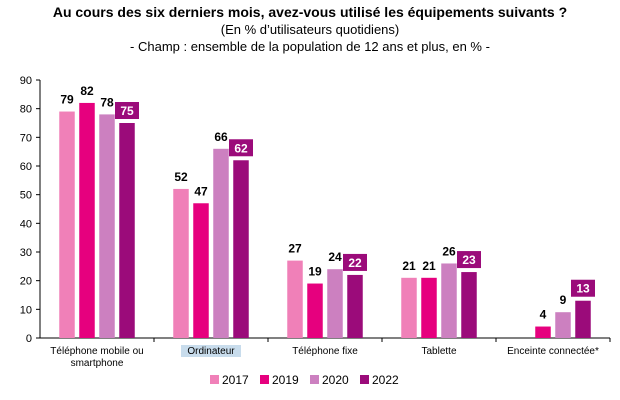 This screenshot has height=400, width=620. I want to click on y-tick-label: 0, so click(29, 339).